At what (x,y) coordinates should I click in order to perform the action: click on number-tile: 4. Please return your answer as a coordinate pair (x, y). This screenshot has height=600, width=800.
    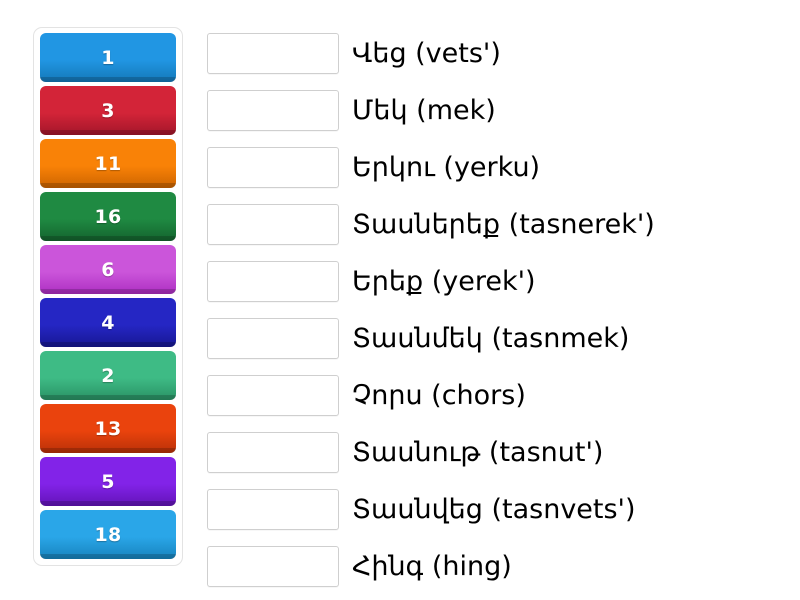
    Looking at the image, I should click on (108, 322).